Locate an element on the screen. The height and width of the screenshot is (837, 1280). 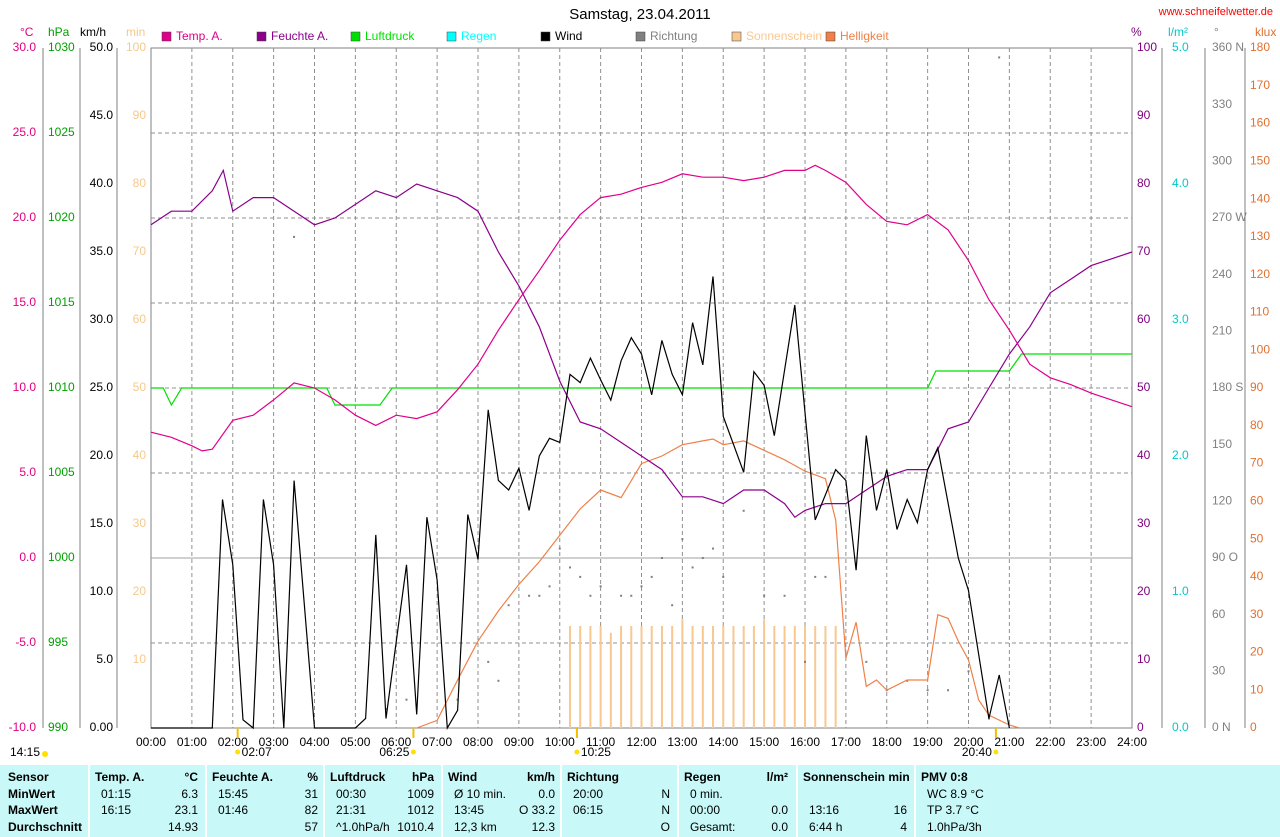
y-tick-label: 70 is located at coordinates (1144, 251).